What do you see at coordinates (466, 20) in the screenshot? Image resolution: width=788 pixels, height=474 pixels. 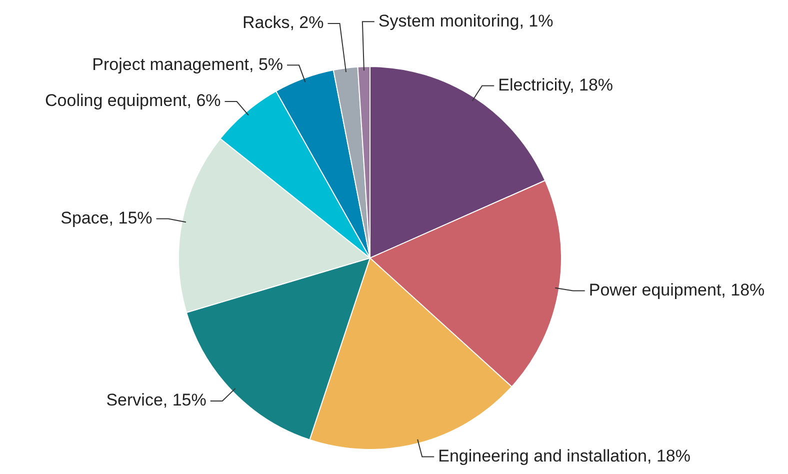 I see `slice-label: System monitoring, 1%` at bounding box center [466, 20].